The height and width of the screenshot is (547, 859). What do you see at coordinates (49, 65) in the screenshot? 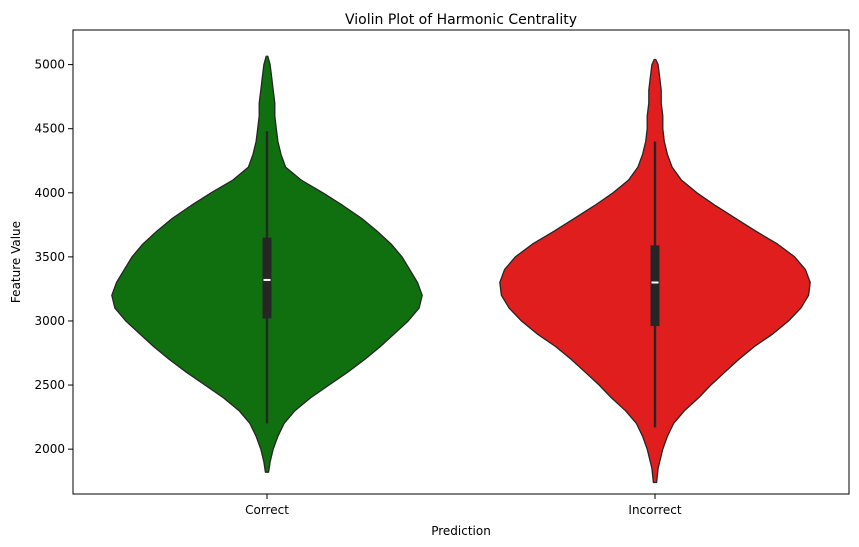
I see `y-tick-label: 5000` at bounding box center [49, 65].